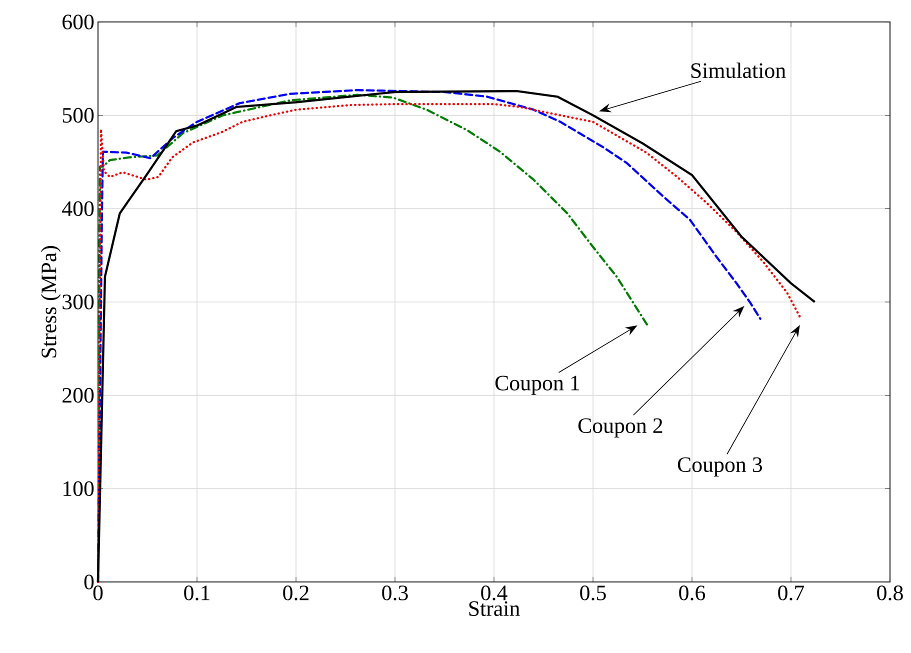 Image resolution: width=911 pixels, height=653 pixels. What do you see at coordinates (197, 593) in the screenshot?
I see `x-tick-label: 0.1` at bounding box center [197, 593].